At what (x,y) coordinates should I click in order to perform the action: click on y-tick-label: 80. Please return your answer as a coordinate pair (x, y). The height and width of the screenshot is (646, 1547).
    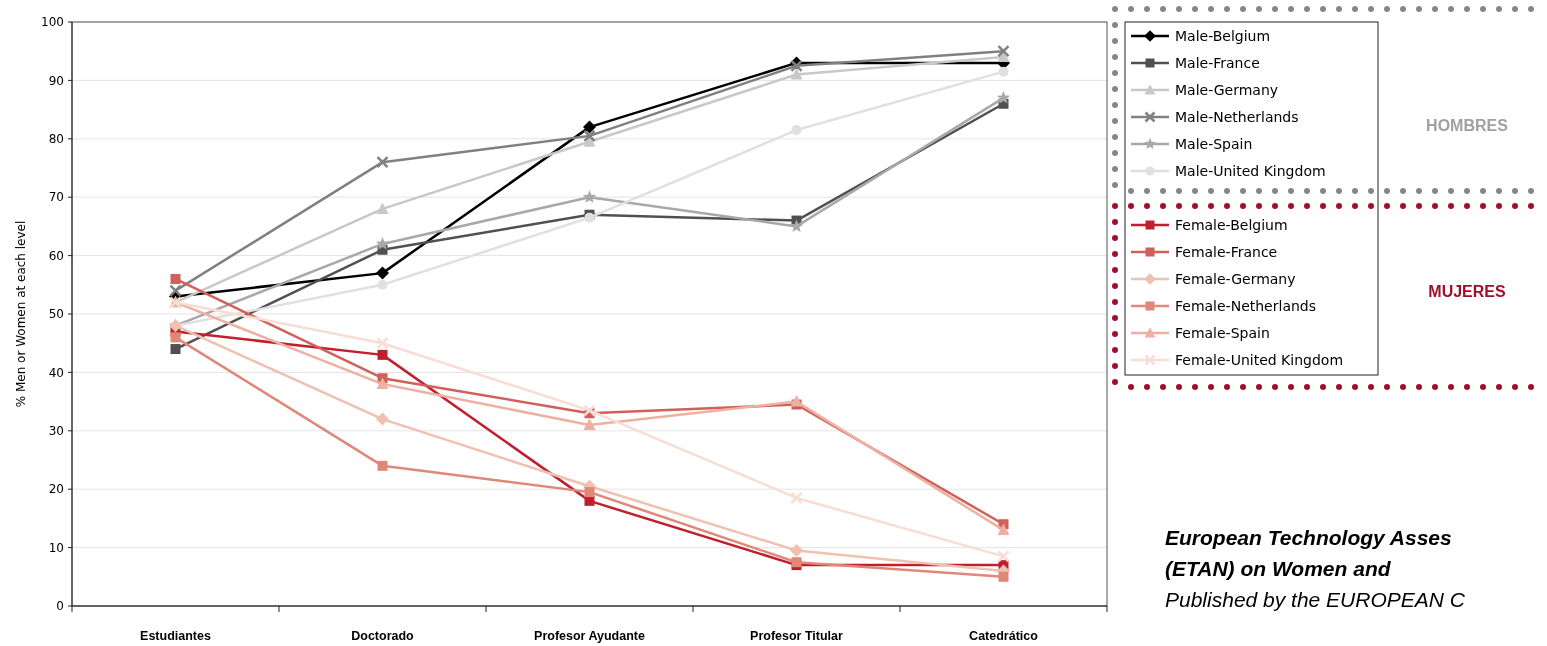
    Looking at the image, I should click on (56, 139).